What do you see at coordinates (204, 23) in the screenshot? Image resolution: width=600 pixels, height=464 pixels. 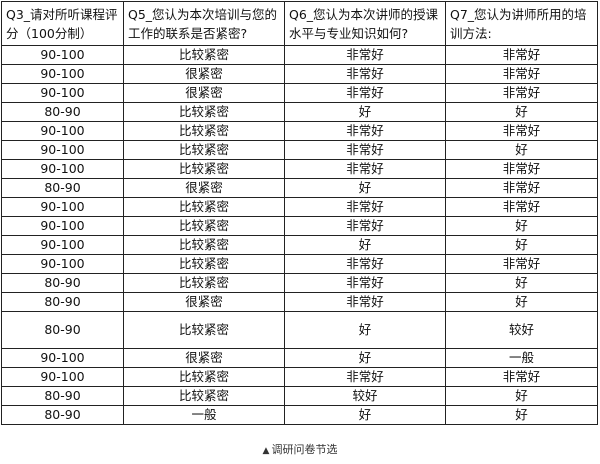 I see `header-q5-relevance: Q5_您认为本次培训与您的工作的联系是否紧密?` at bounding box center [204, 23].